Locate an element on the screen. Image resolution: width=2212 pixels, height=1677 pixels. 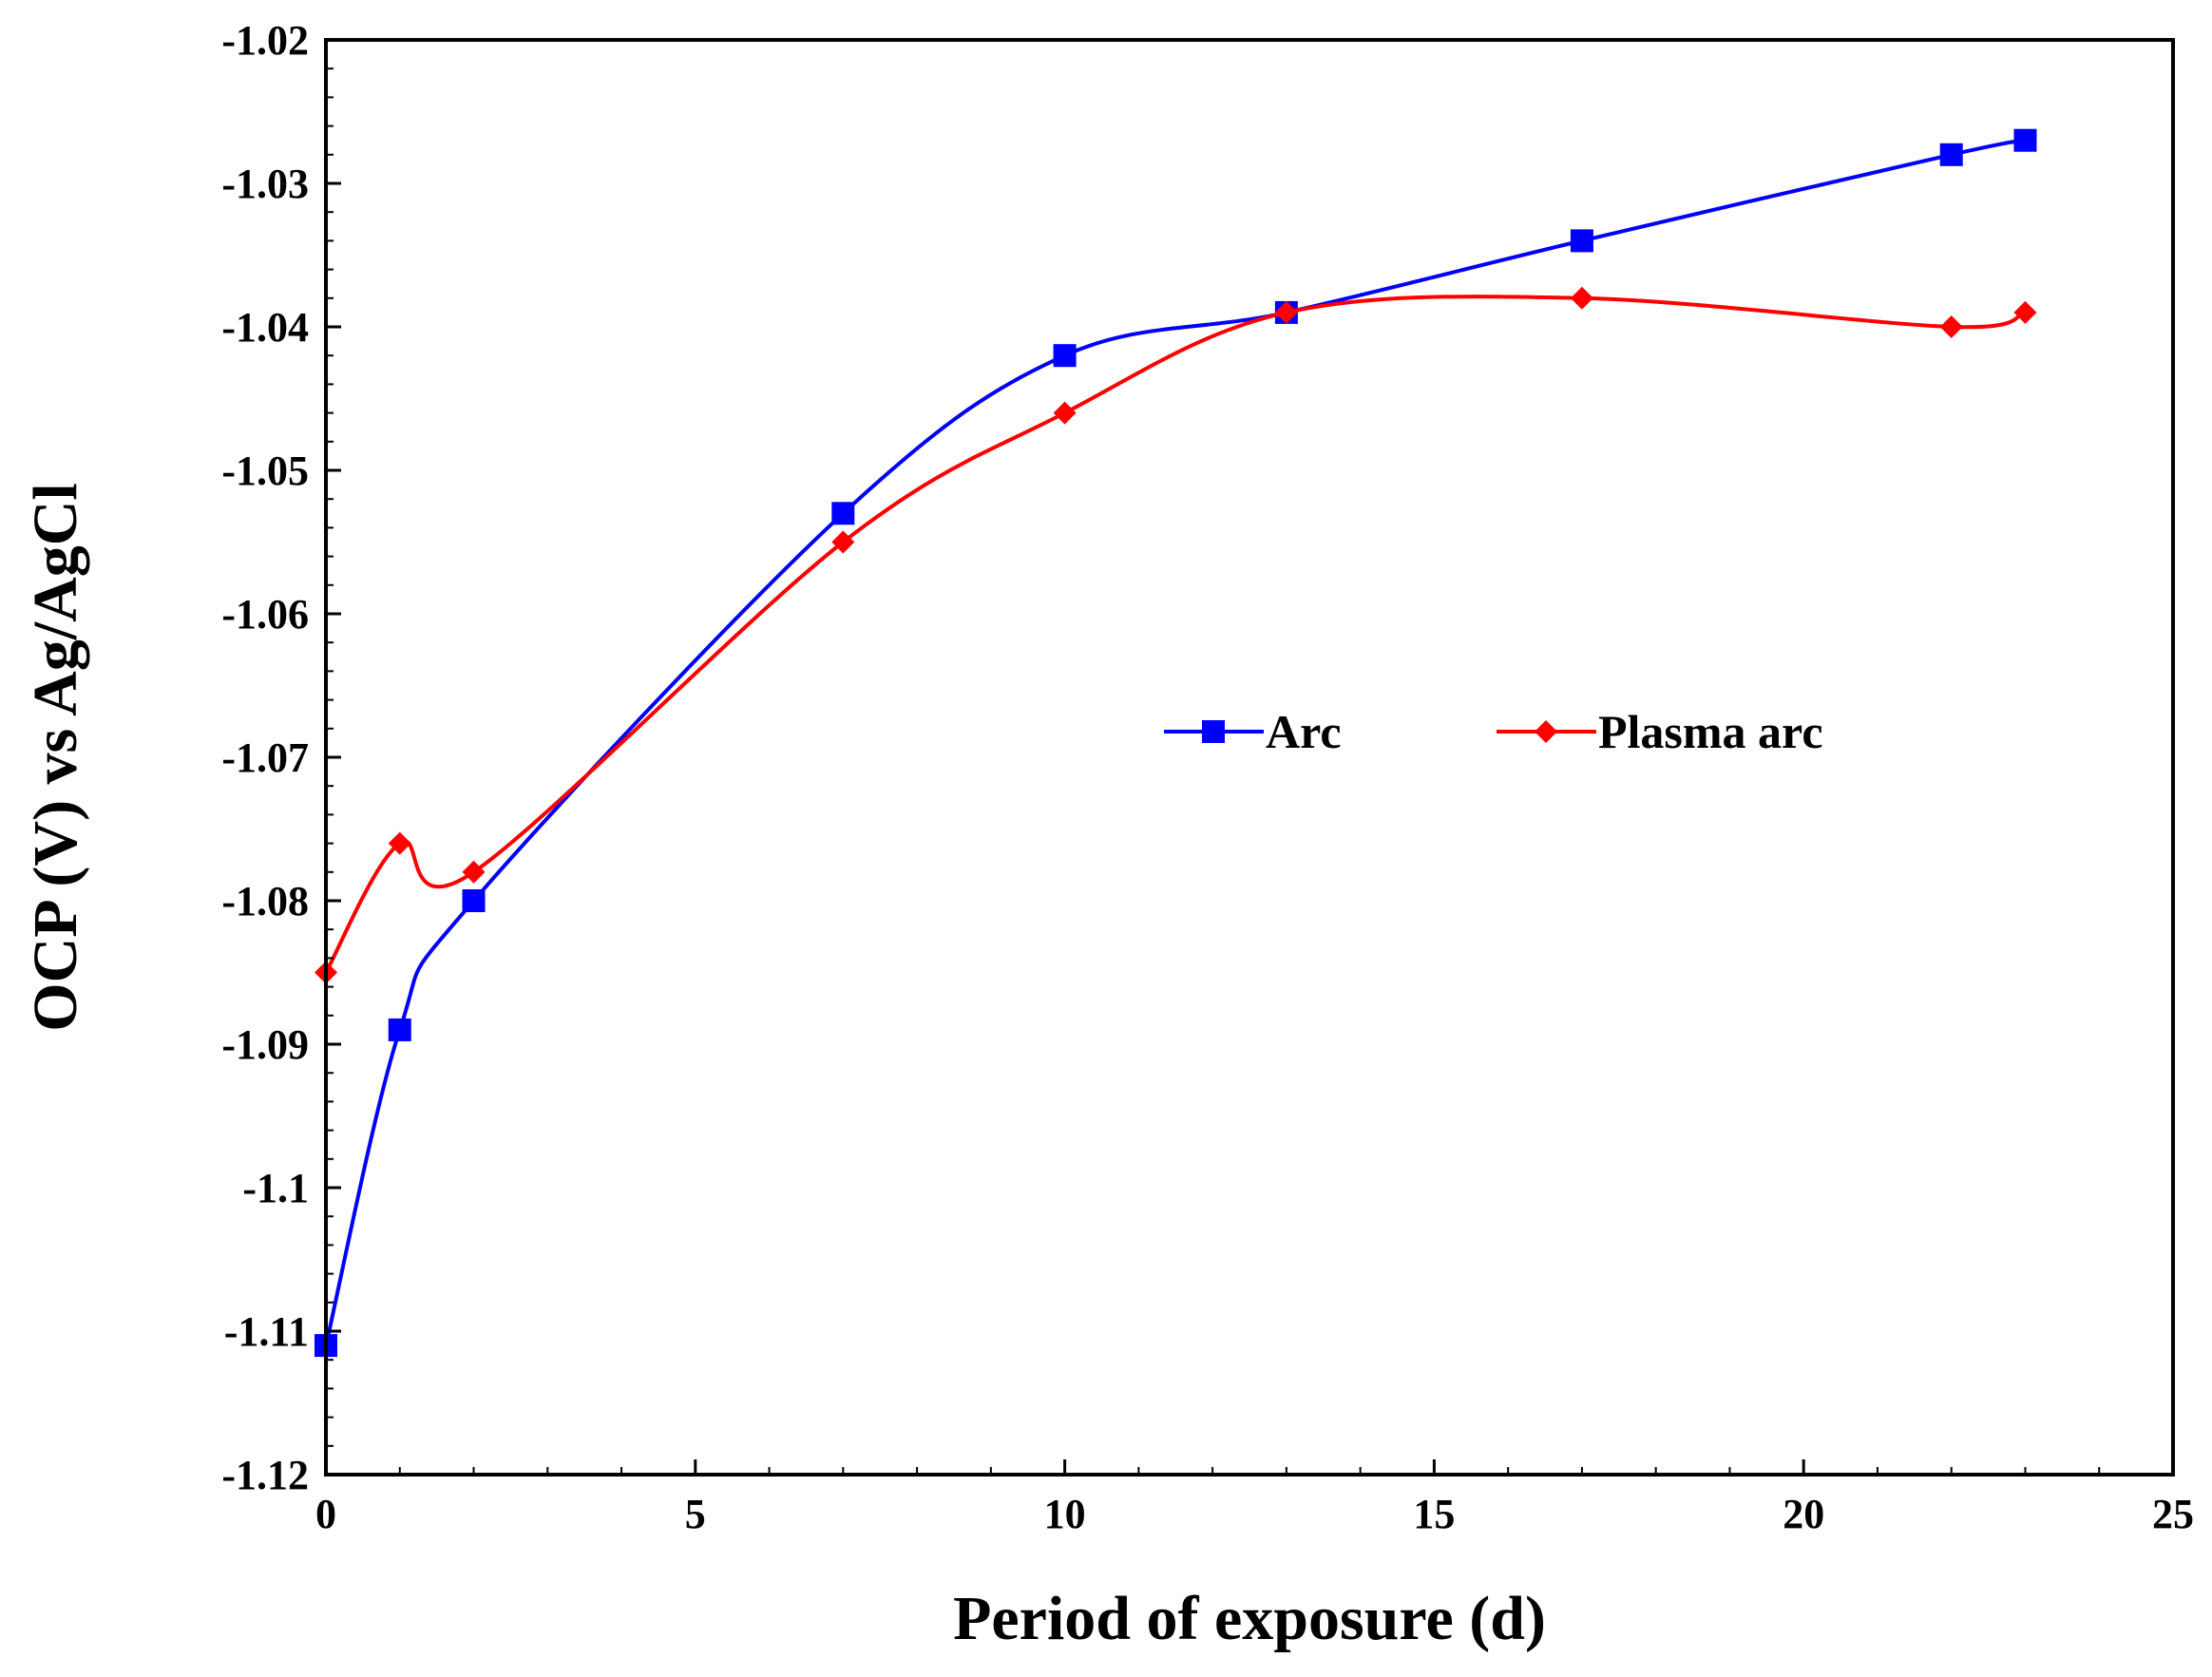
x-tick-label: 15 is located at coordinates (1434, 1514).